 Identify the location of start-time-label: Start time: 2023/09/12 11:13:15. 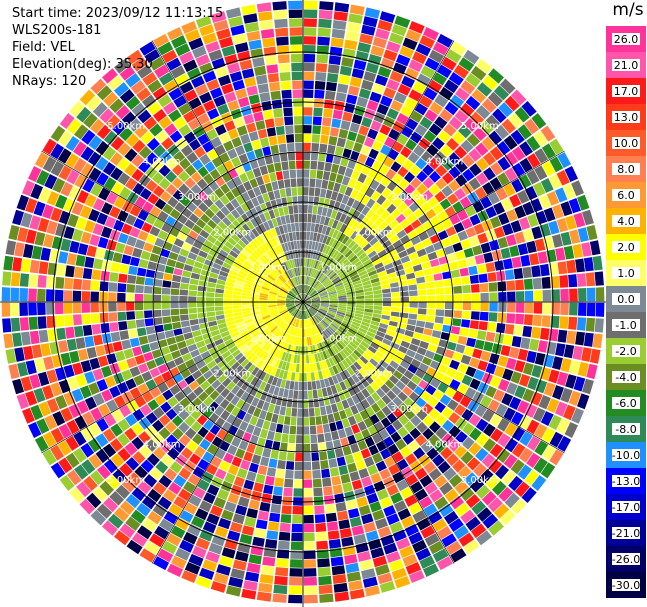
(118, 13).